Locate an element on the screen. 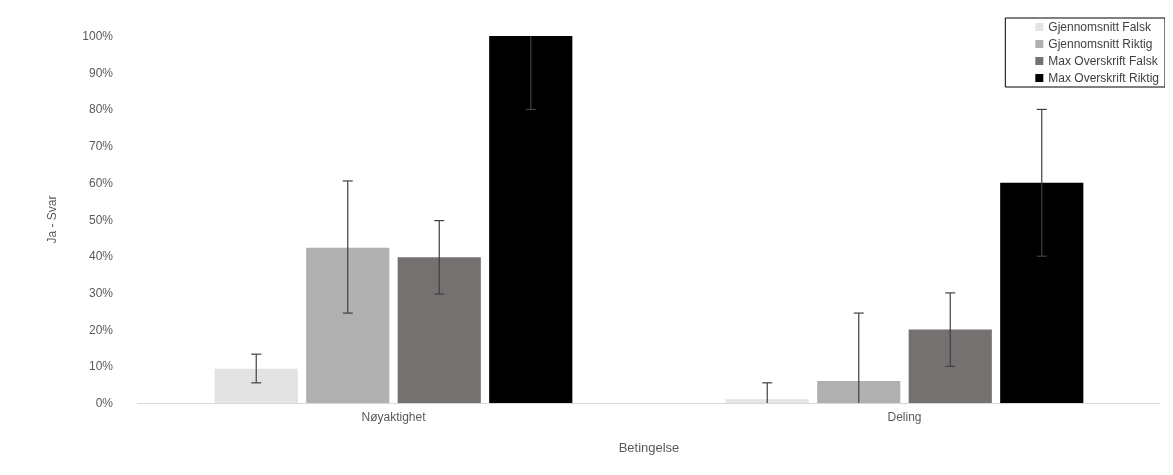 Image resolution: width=1173 pixels, height=475 pixels. y-tick-label: 90% is located at coordinates (101, 72).